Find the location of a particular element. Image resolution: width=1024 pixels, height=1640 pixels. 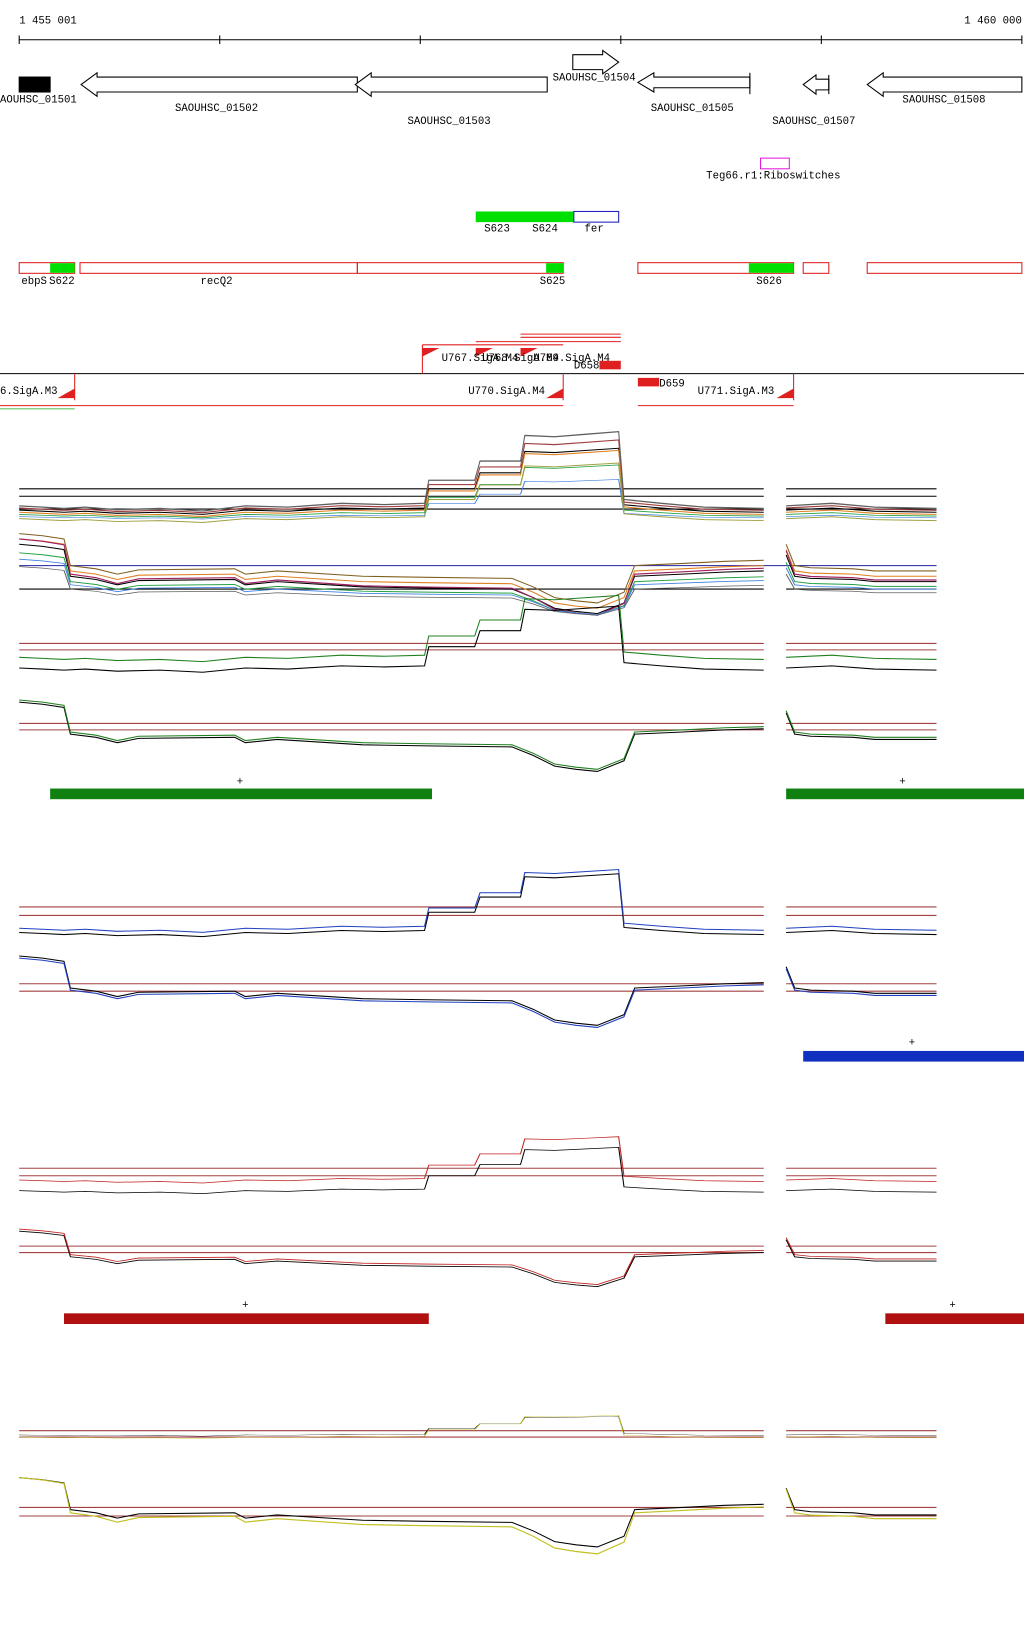

riboswitch-box is located at coordinates (775, 163).